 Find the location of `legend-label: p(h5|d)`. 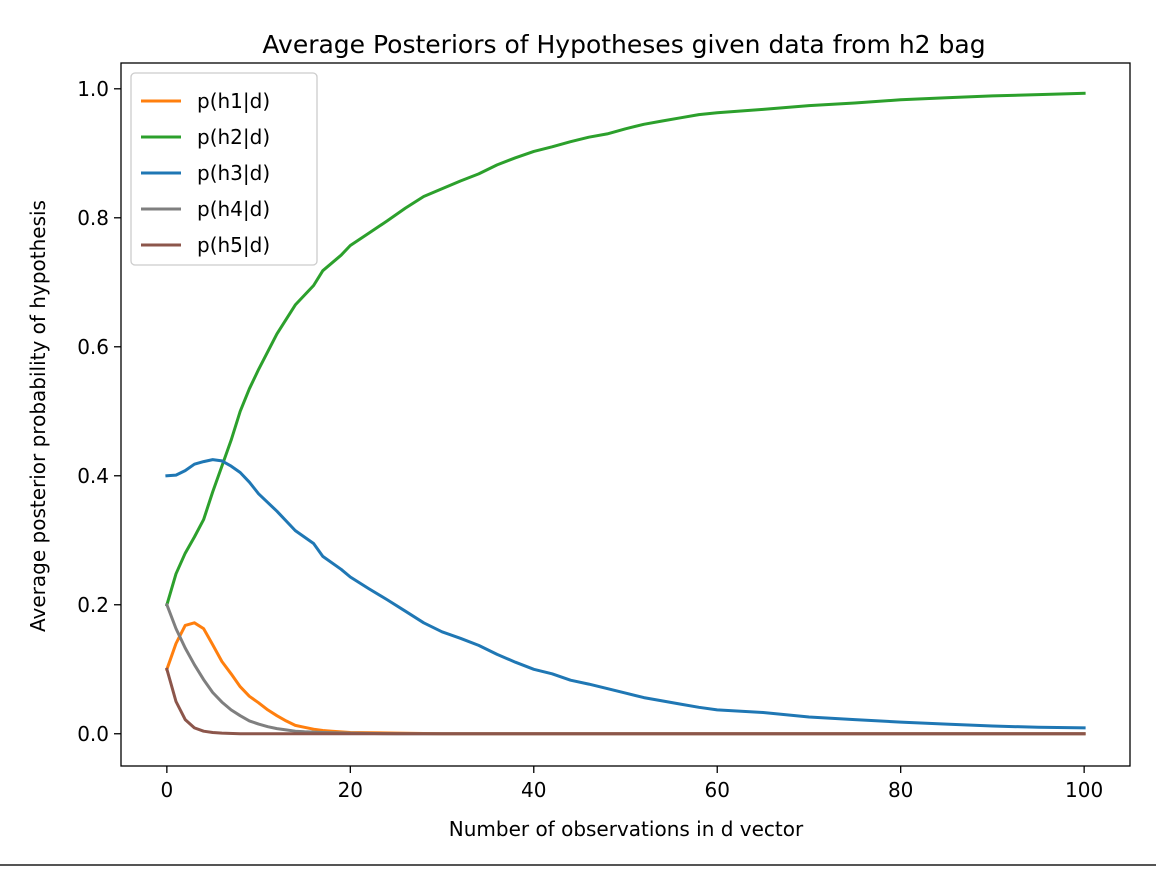

legend-label: p(h5|d) is located at coordinates (233, 245).